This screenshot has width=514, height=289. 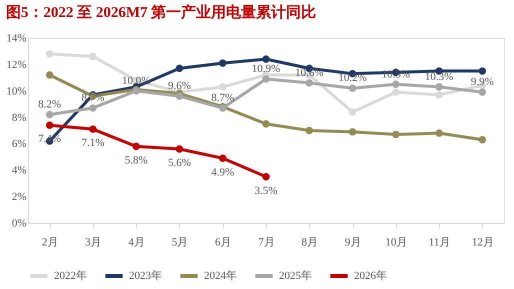 I want to click on data-label: 10.2%, so click(x=352, y=78).